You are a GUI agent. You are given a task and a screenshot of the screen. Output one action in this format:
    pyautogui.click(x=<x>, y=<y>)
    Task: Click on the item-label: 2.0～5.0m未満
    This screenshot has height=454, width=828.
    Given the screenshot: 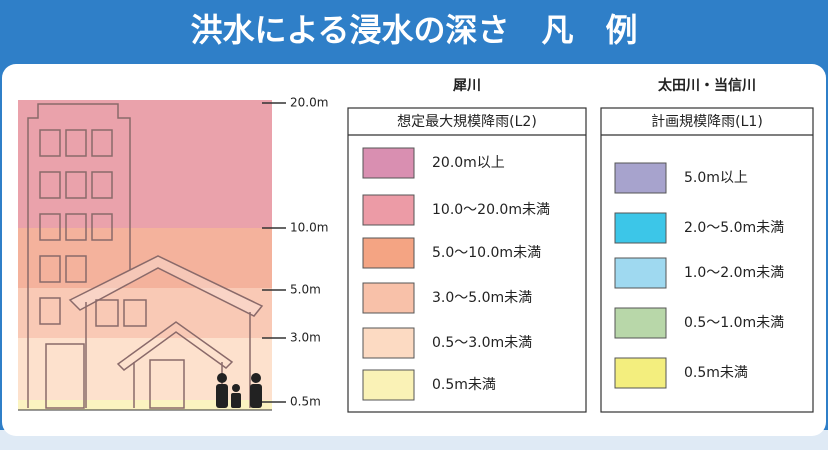 What is the action you would take?
    pyautogui.click(x=734, y=228)
    